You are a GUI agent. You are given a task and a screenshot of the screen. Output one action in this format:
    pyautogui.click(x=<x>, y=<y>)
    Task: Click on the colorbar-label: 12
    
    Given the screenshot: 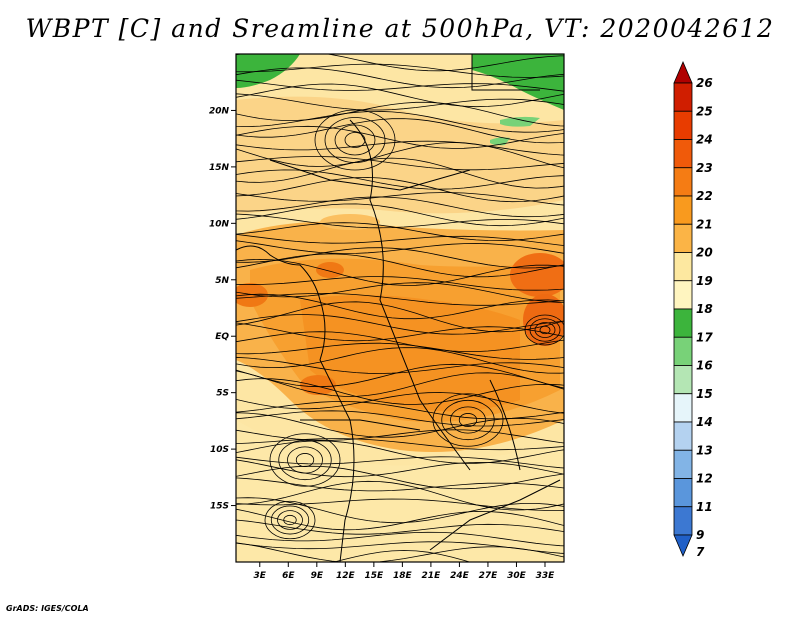 What is the action you would take?
    pyautogui.click(x=704, y=479)
    